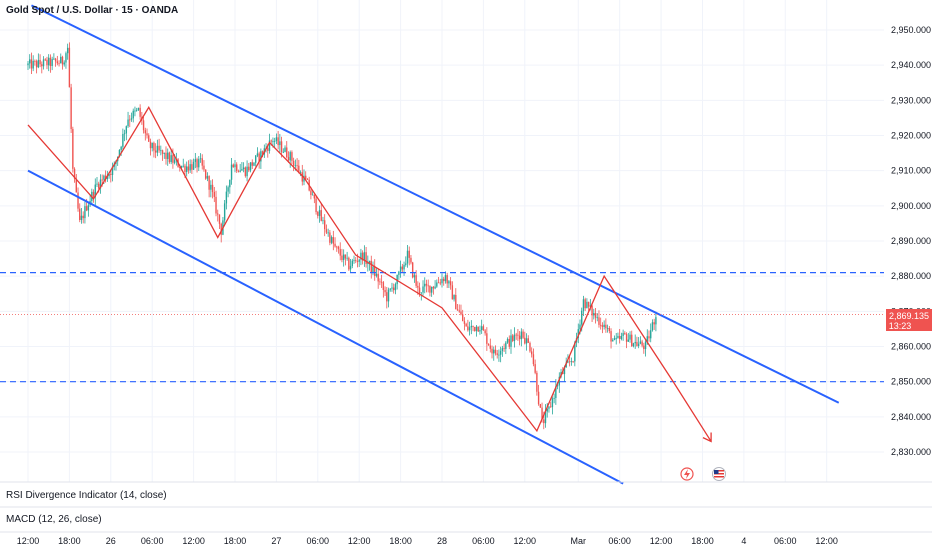 The height and width of the screenshot is (550, 932). What do you see at coordinates (86, 495) in the screenshot?
I see `rsi-indicator-label: RSI Divergence Indicator (14, close)` at bounding box center [86, 495].